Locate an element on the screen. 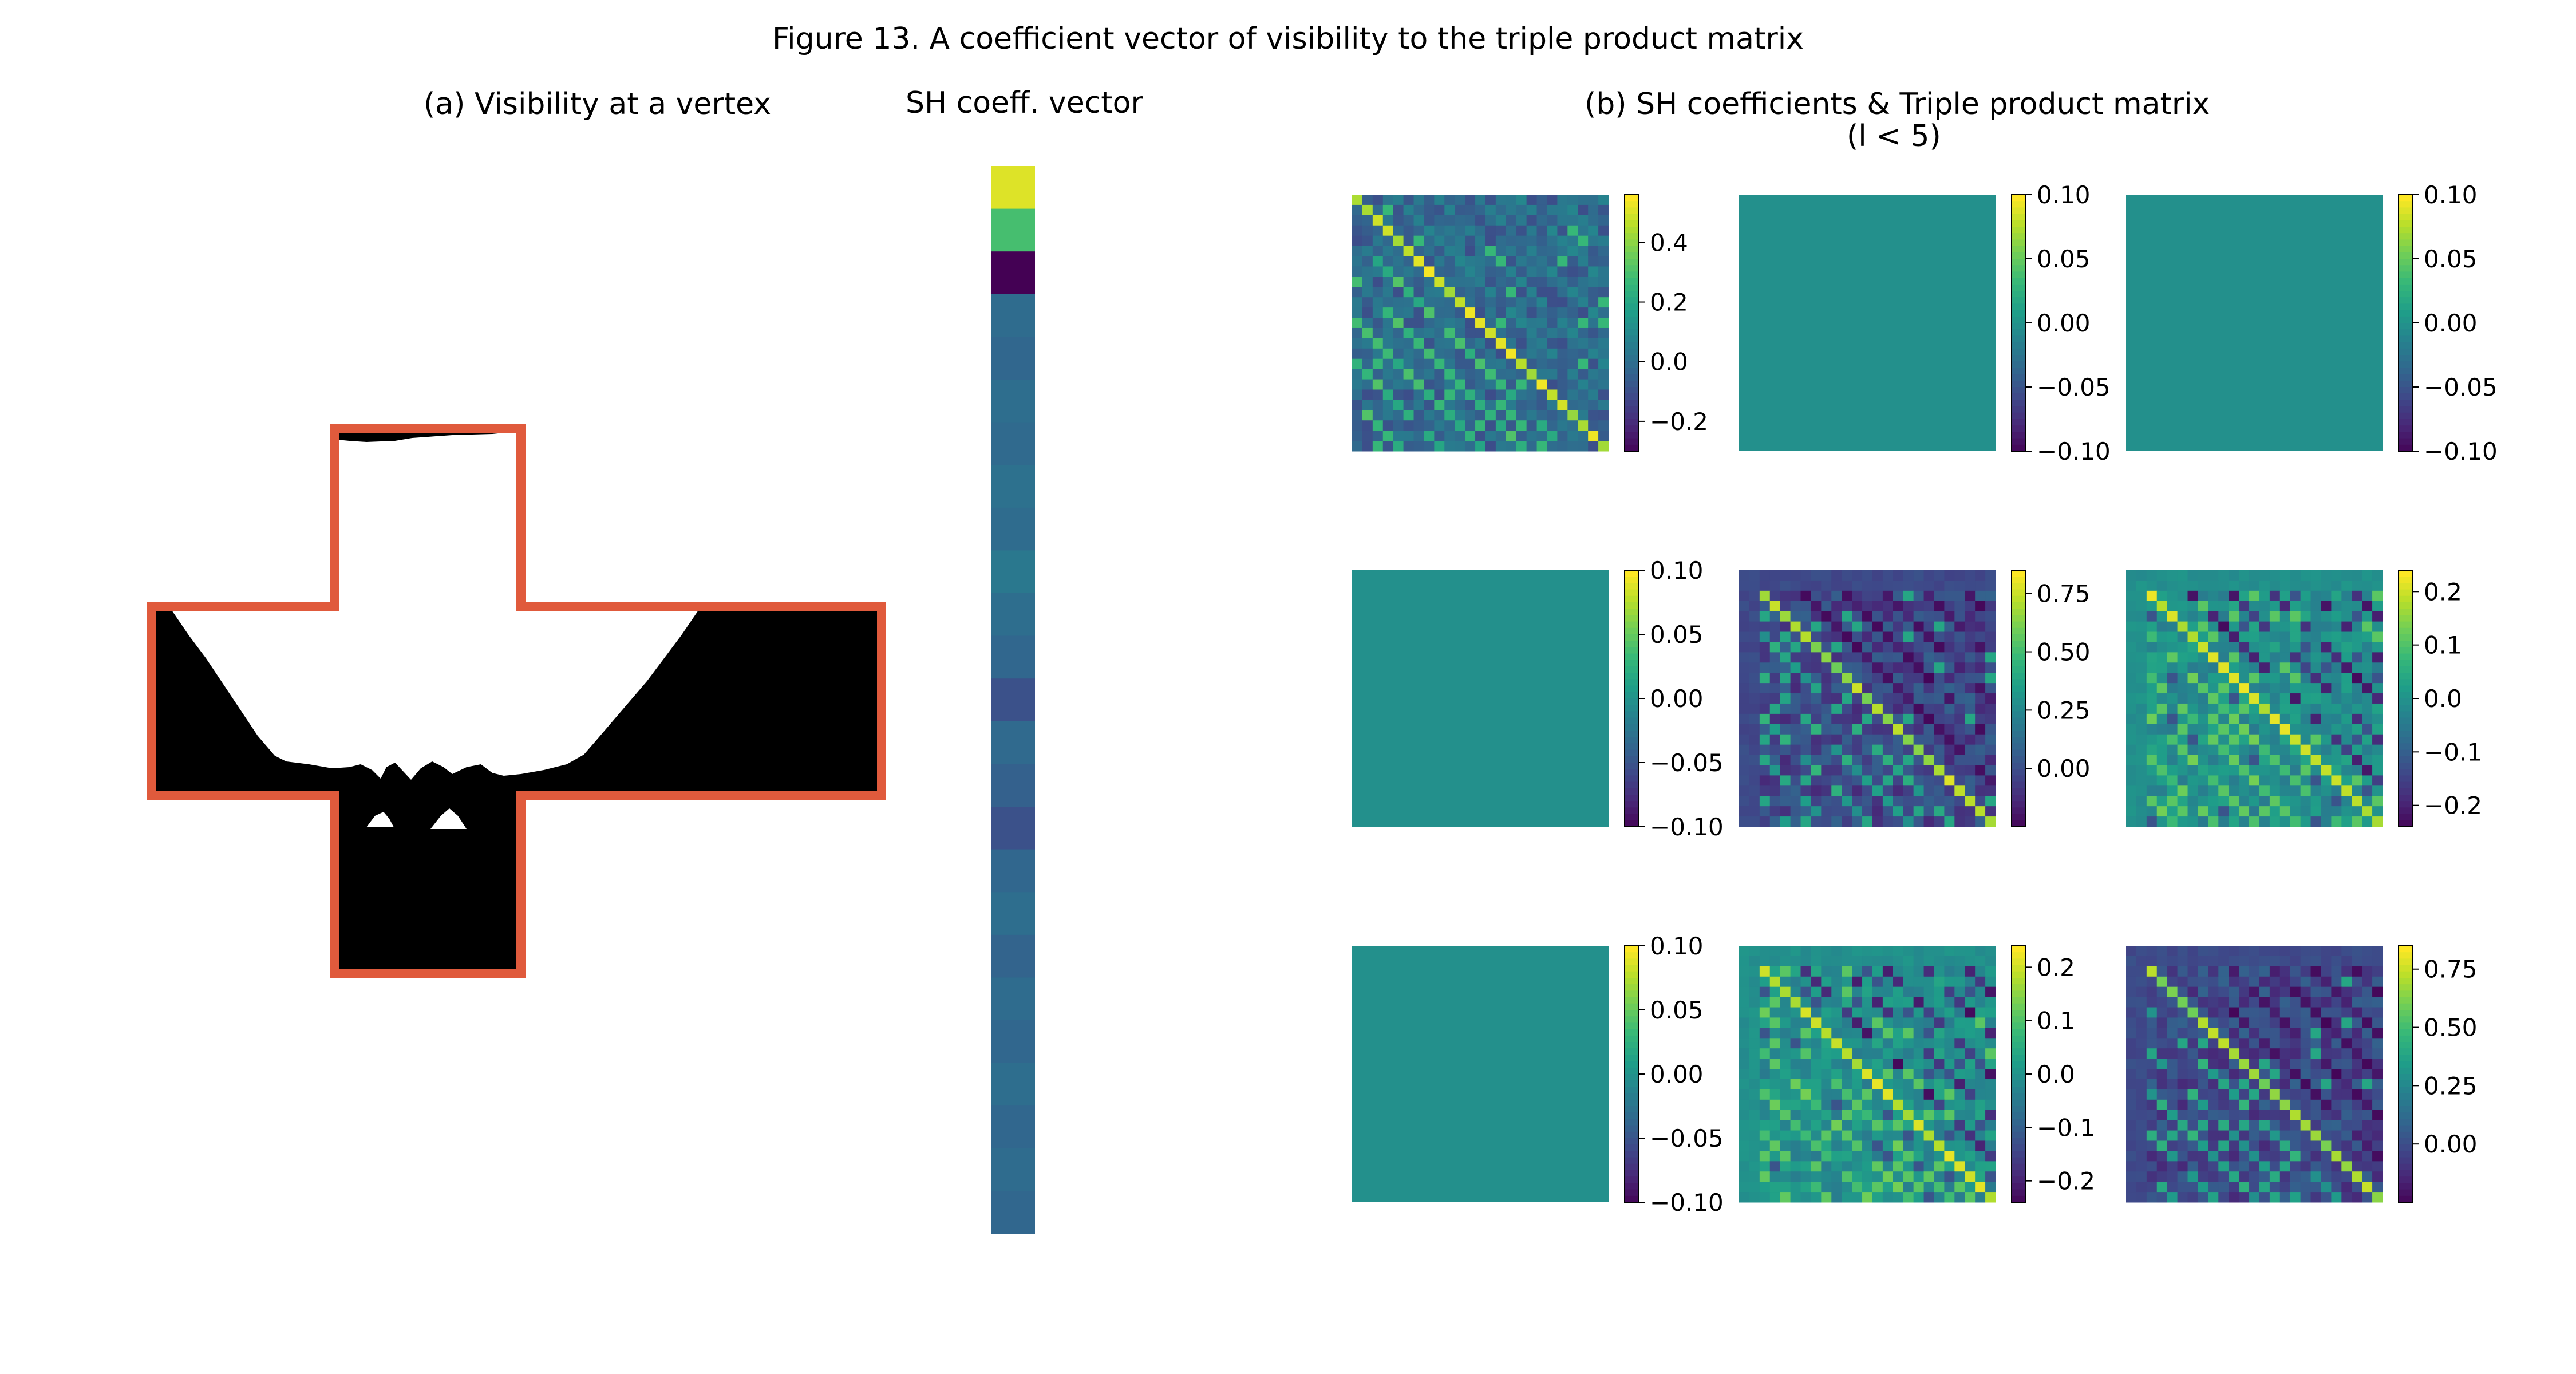  colorbar-tick-label: 0.2 is located at coordinates (2443, 592).